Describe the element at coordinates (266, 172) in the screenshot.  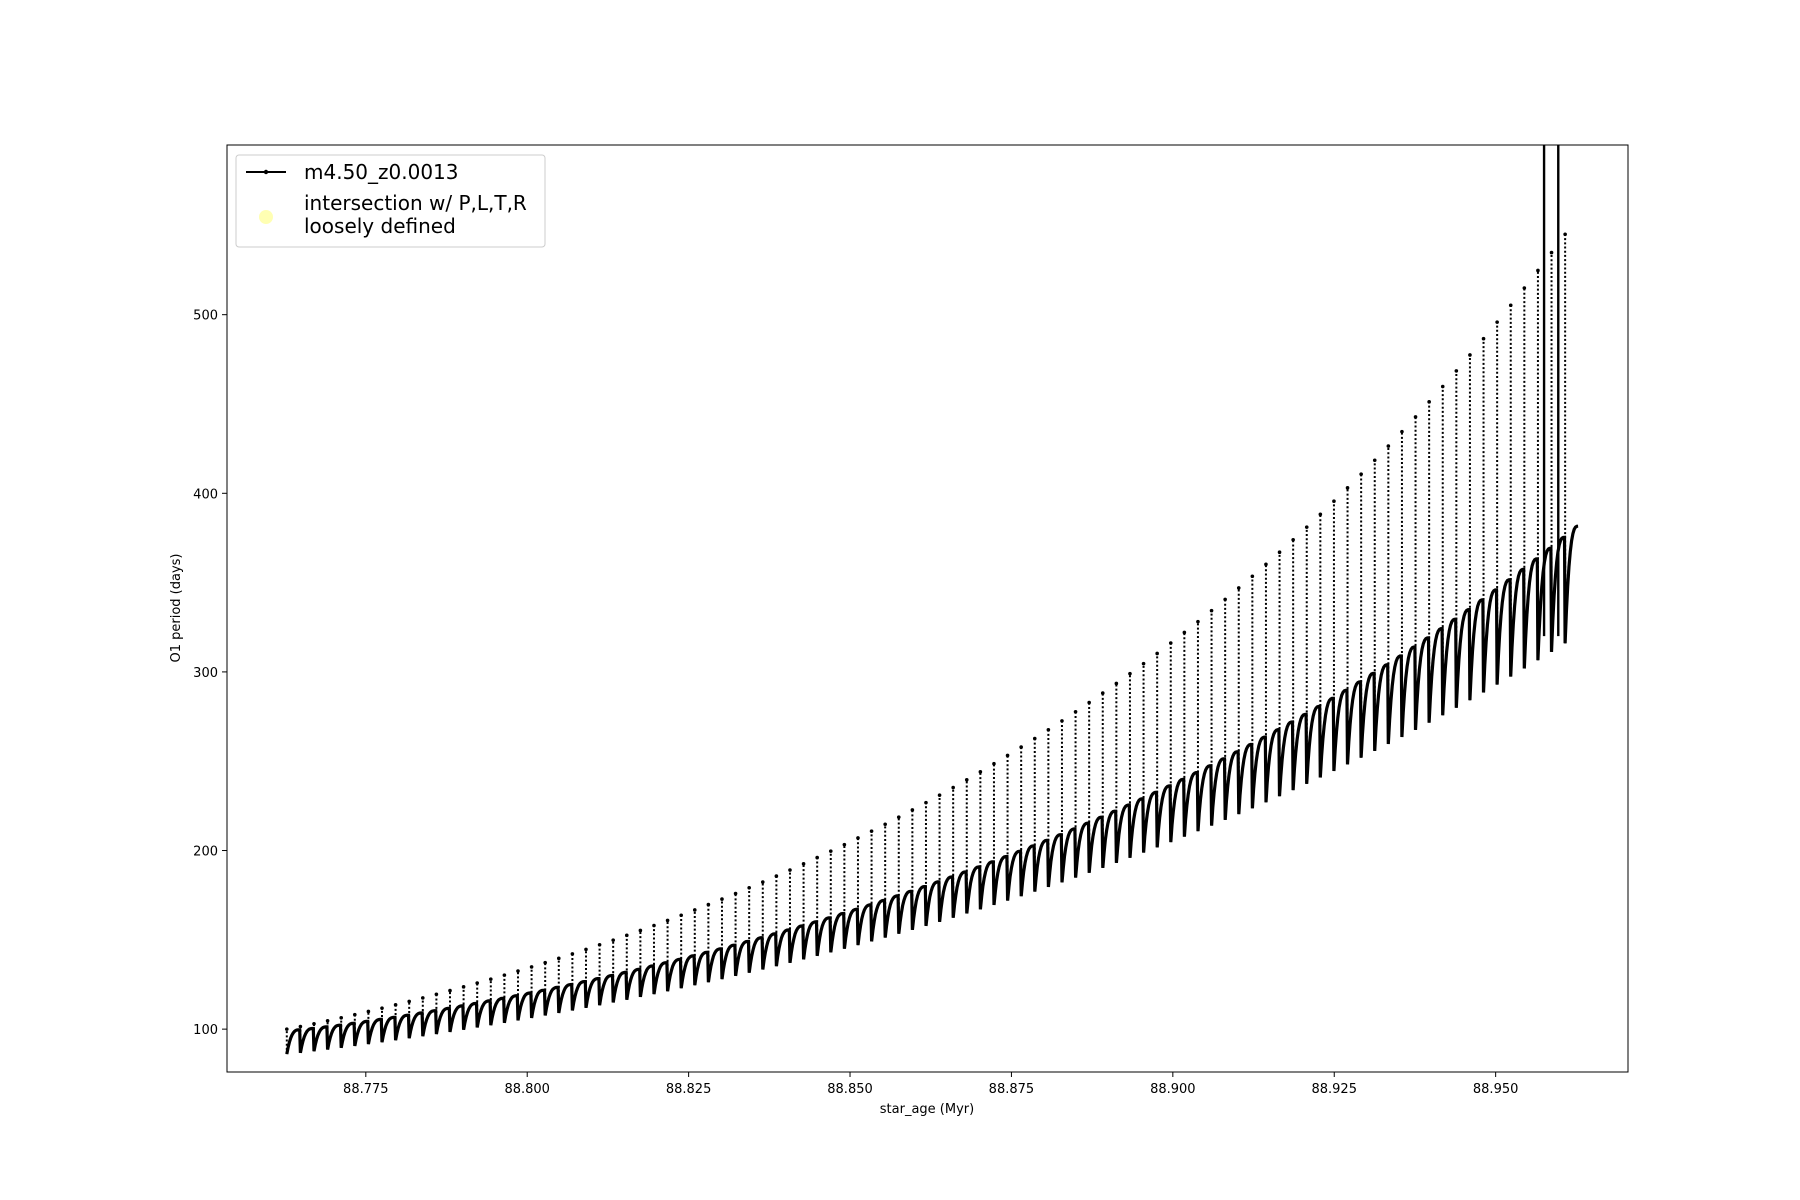
I see `legend-marker-line` at that location.